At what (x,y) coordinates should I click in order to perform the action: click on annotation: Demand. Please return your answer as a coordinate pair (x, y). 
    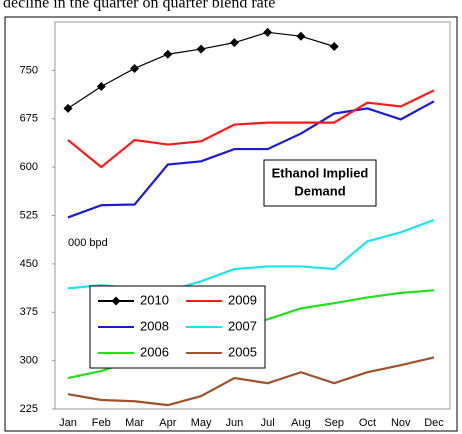
    Looking at the image, I should click on (319, 190).